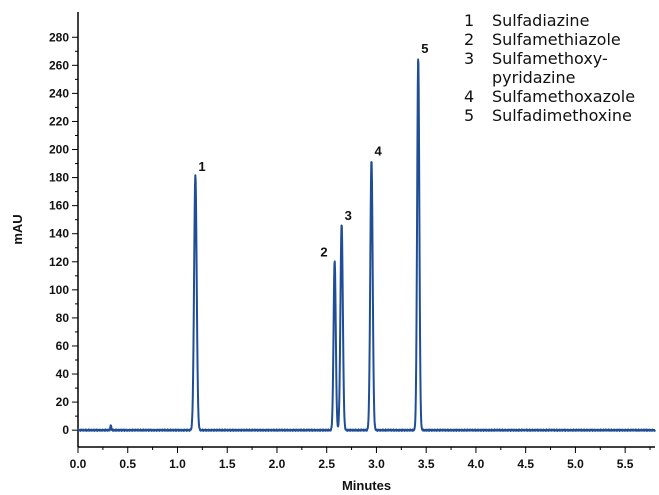  Describe the element at coordinates (63, 346) in the screenshot. I see `y-tick-label: 60` at that location.